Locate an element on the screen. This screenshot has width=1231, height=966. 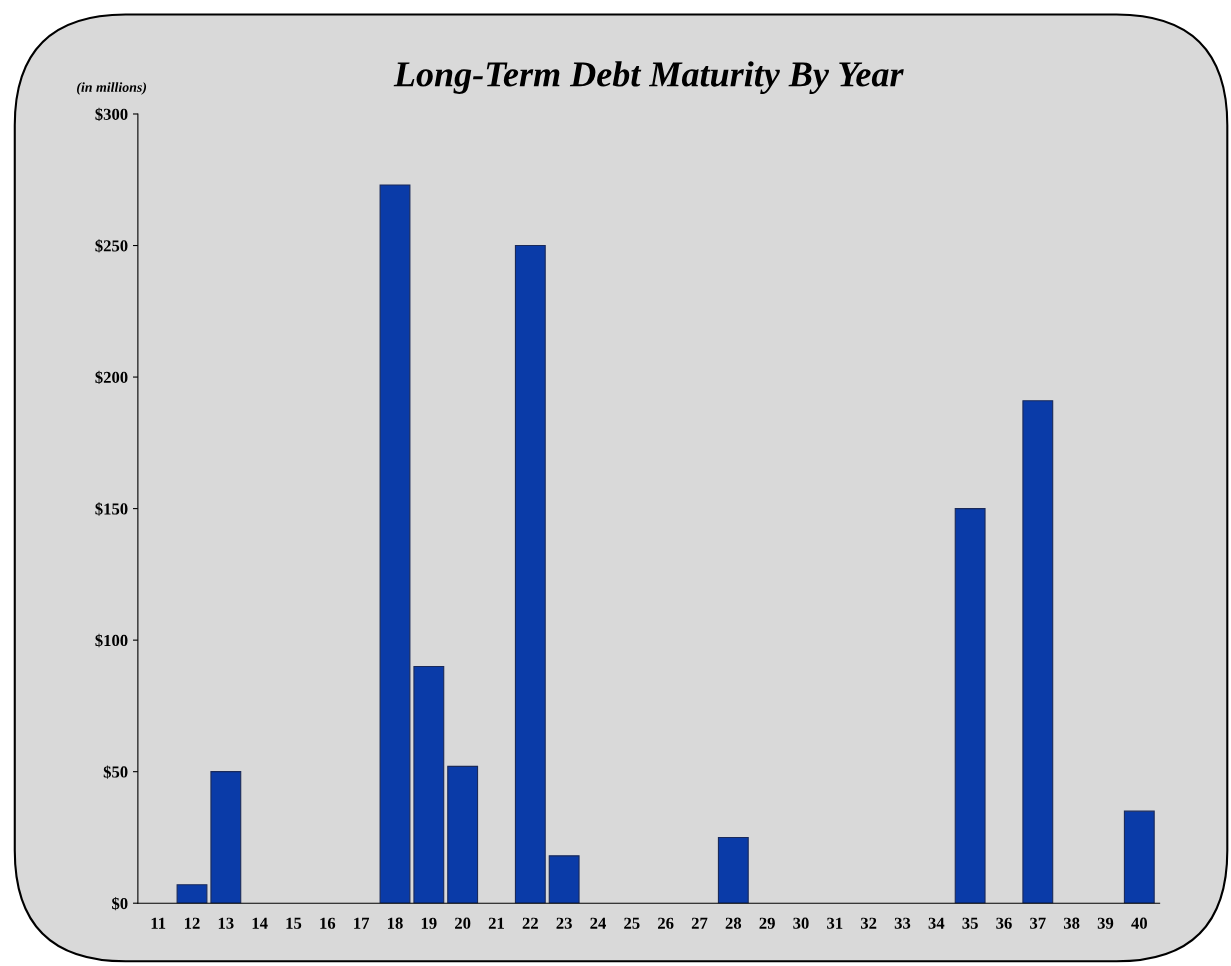
x-tick-label: 35 is located at coordinates (970, 923).